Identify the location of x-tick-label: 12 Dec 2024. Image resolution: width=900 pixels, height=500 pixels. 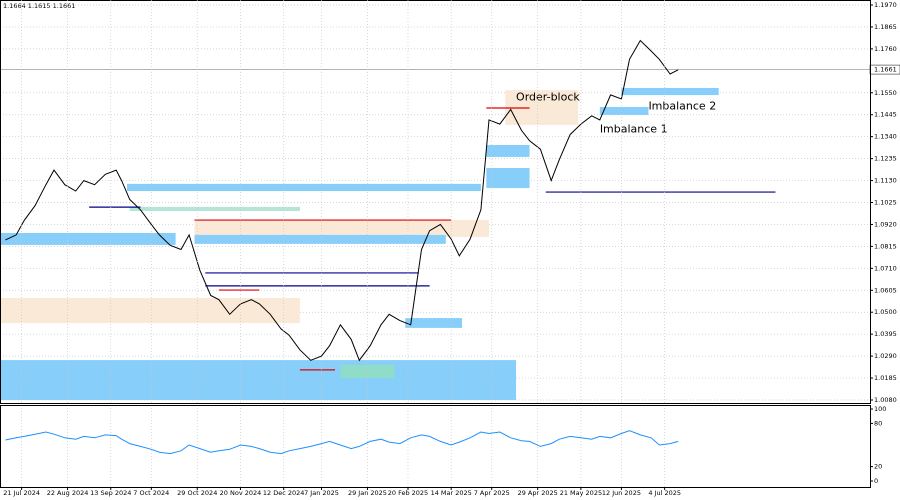
(284, 493).